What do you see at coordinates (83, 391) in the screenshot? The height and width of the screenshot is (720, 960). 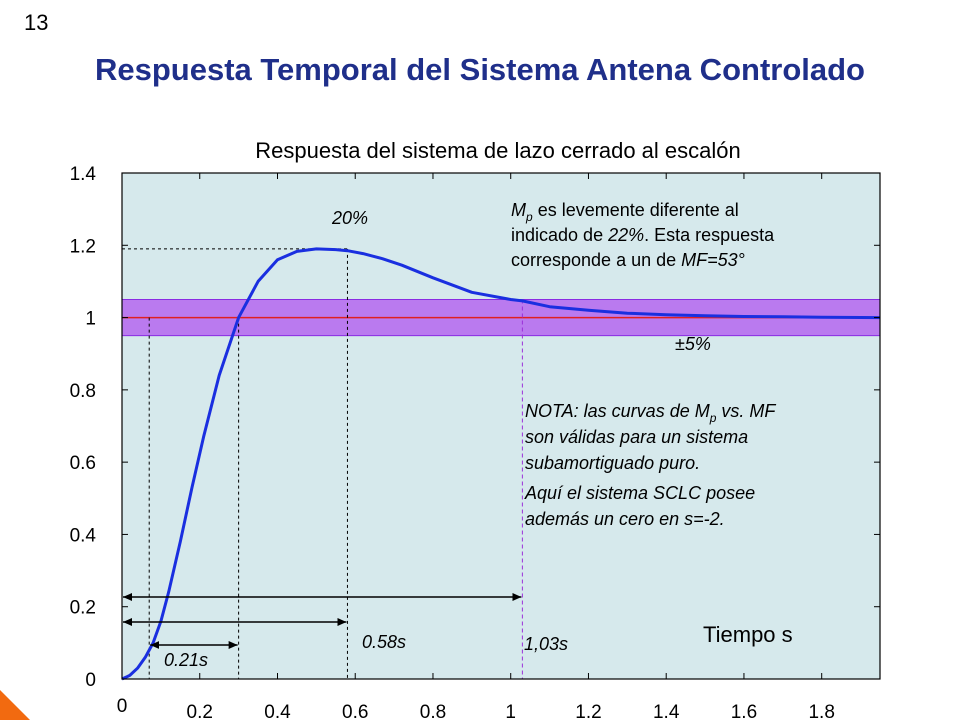 I see `y-tick-label: 0.8` at bounding box center [83, 391].